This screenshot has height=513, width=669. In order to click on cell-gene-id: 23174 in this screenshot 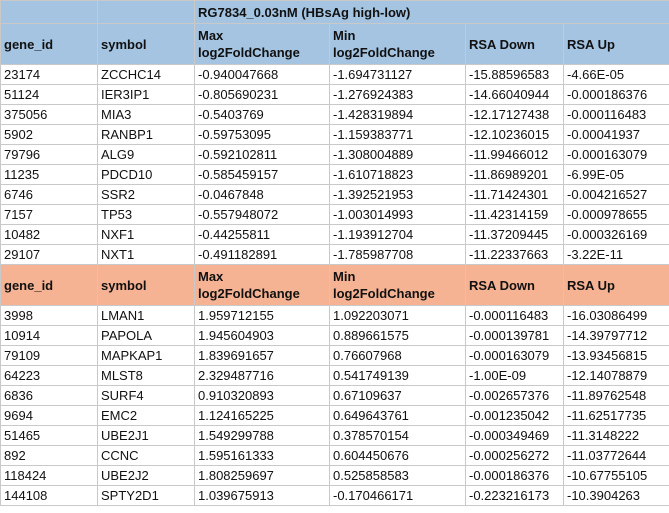, I will do `click(49, 74)`.